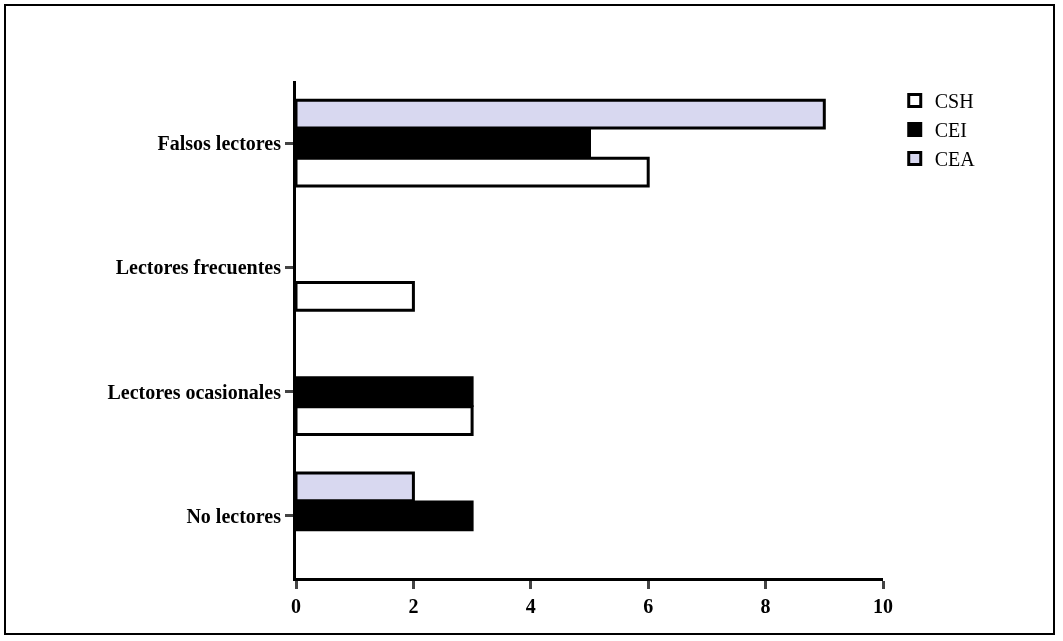 This screenshot has width=1063, height=641. What do you see at coordinates (530, 606) in the screenshot?
I see `x-tick-label: 4` at bounding box center [530, 606].